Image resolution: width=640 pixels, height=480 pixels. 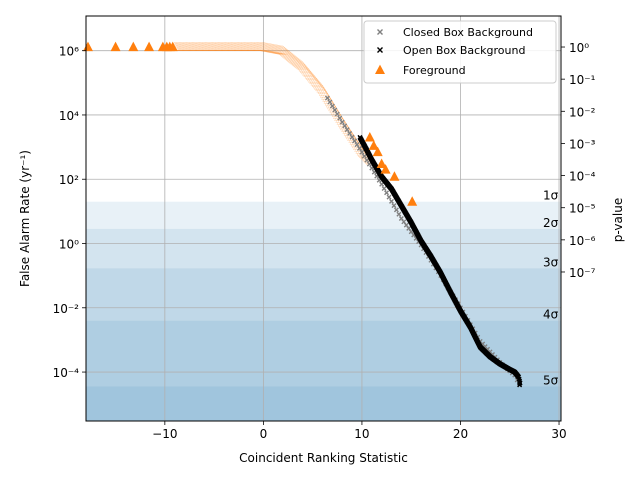 What do you see at coordinates (464, 50) in the screenshot?
I see `legend-label: Open Box Background` at bounding box center [464, 50].